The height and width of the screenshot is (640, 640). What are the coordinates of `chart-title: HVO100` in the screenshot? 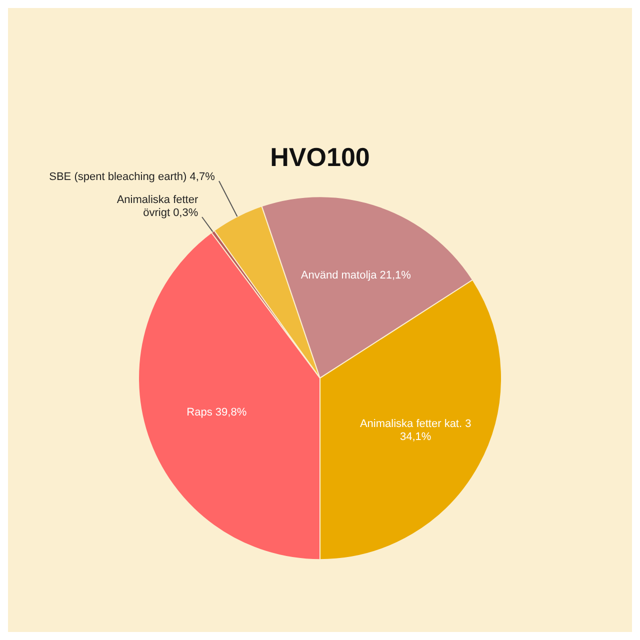 It's located at (320, 157).